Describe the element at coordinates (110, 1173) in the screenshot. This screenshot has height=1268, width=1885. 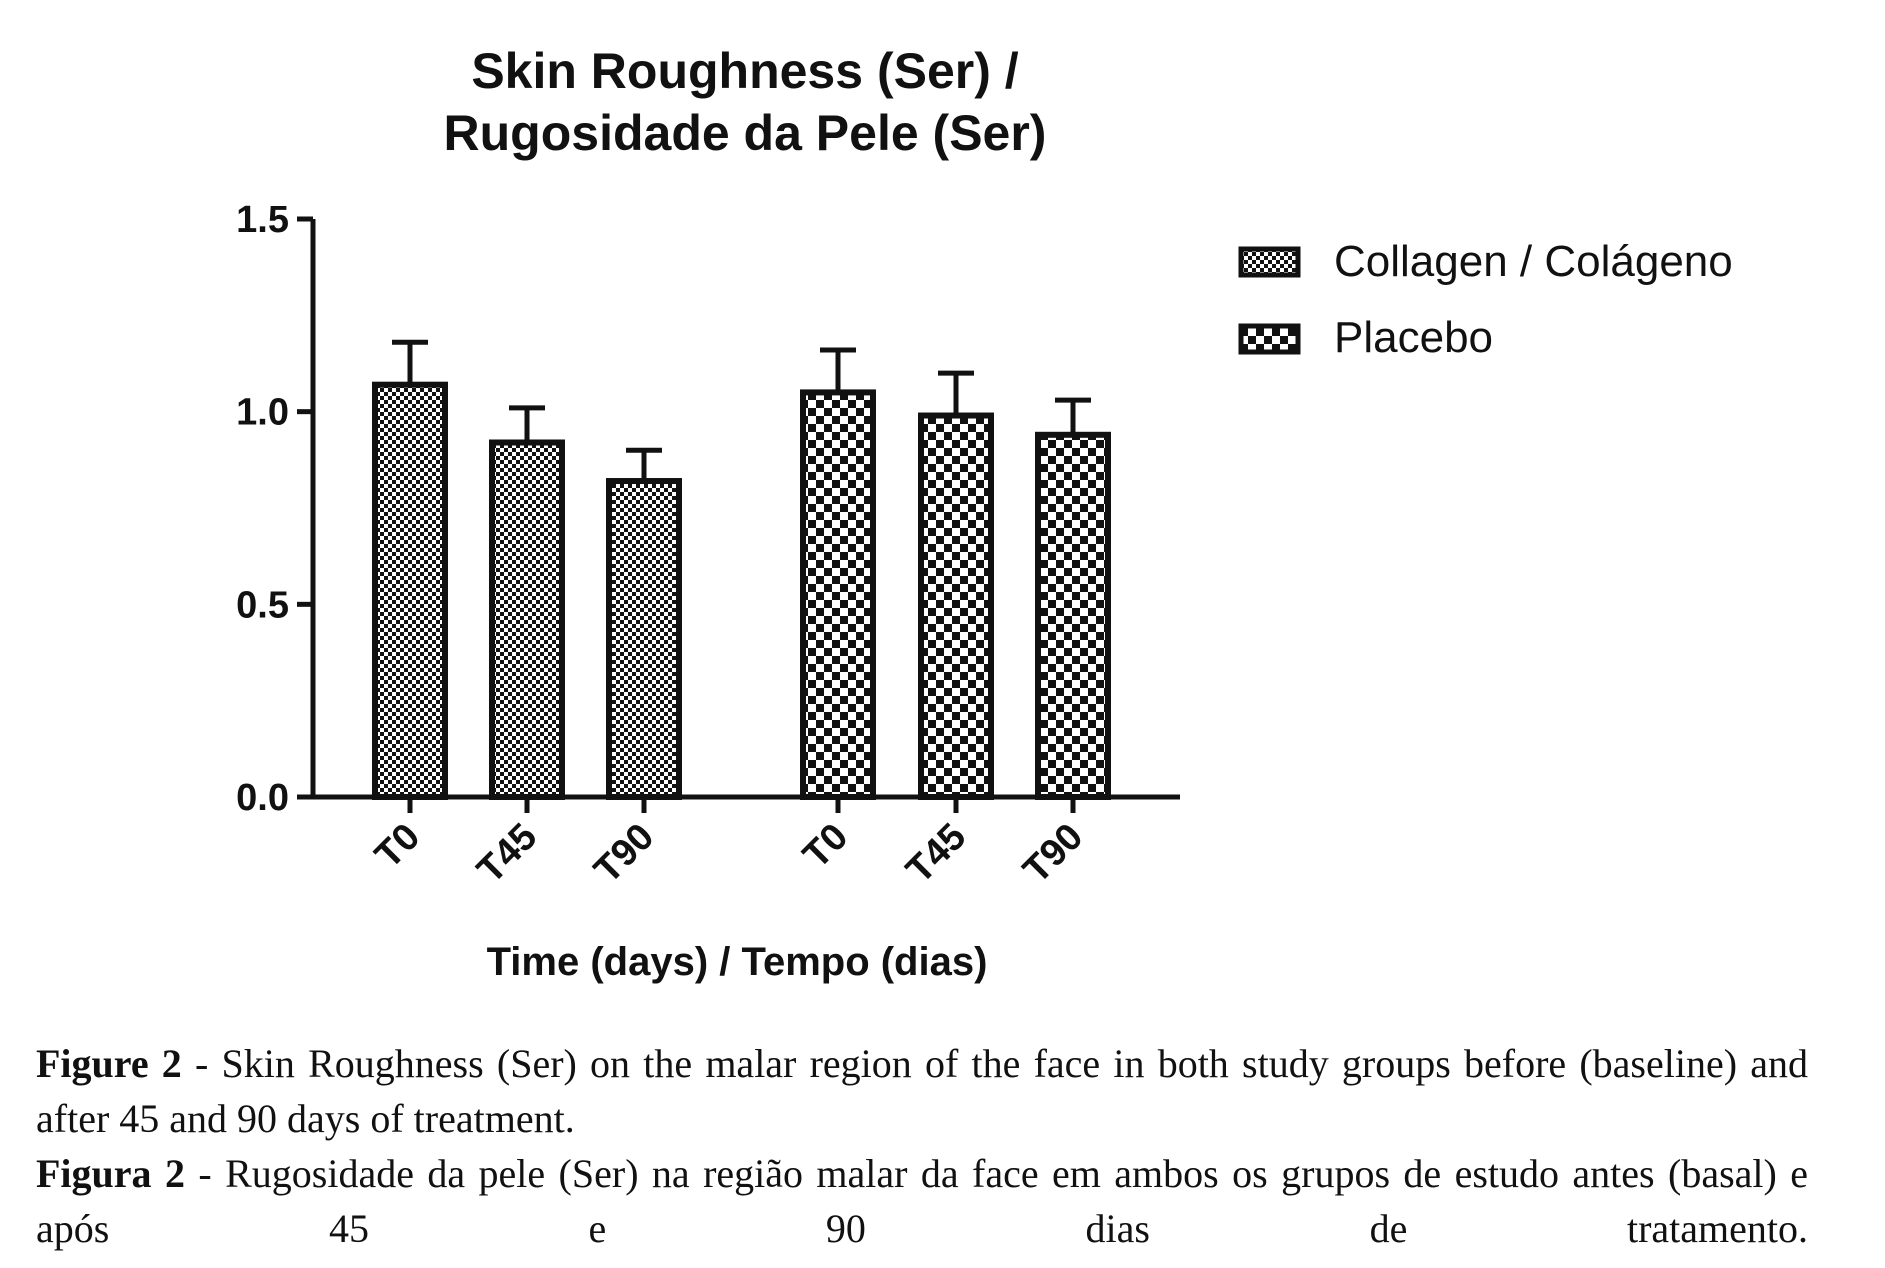
I see `caption-portuguese-label: Figura 2` at that location.